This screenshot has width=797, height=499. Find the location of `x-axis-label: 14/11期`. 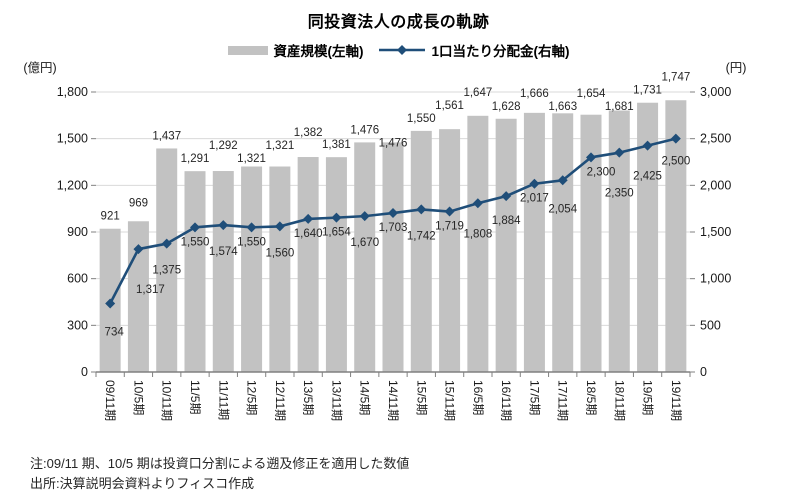

x-axis-label: 14/11期 is located at coordinates (393, 400).